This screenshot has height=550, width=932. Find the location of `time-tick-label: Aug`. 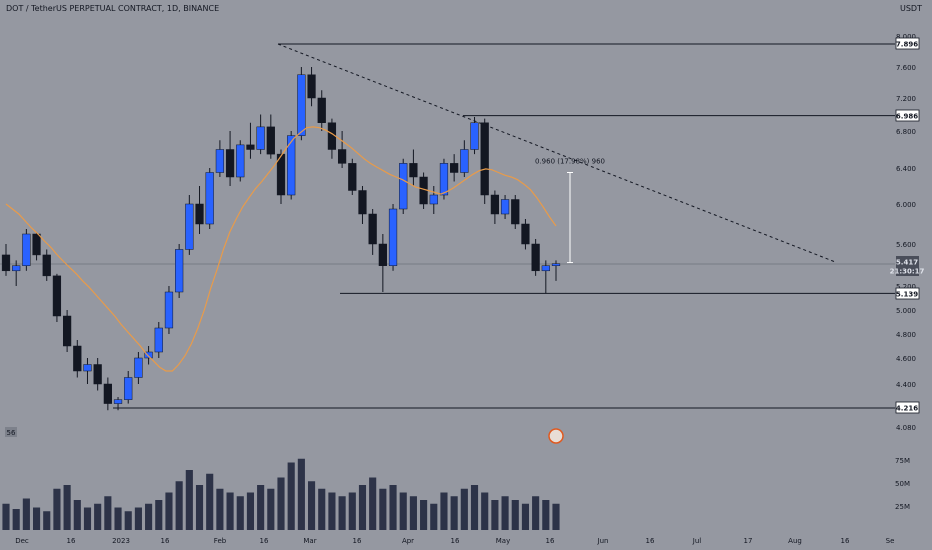

time-tick-label: Aug is located at coordinates (795, 541).